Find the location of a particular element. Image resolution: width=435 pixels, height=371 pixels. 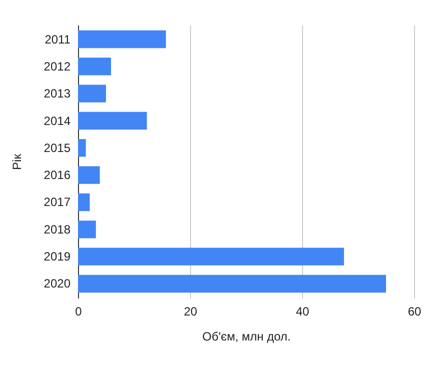

y-tick-label: 2017 is located at coordinates (57, 202).